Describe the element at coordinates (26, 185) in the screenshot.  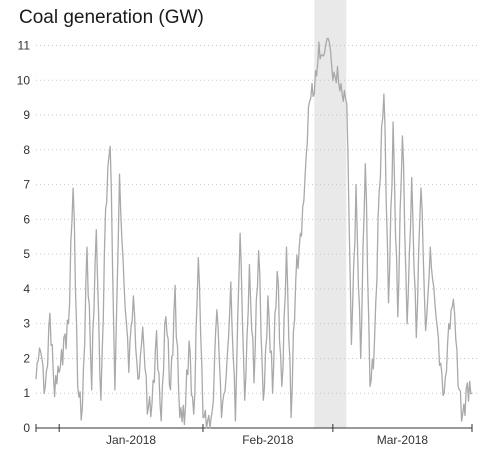
I see `y-tick-label: 7` at that location.